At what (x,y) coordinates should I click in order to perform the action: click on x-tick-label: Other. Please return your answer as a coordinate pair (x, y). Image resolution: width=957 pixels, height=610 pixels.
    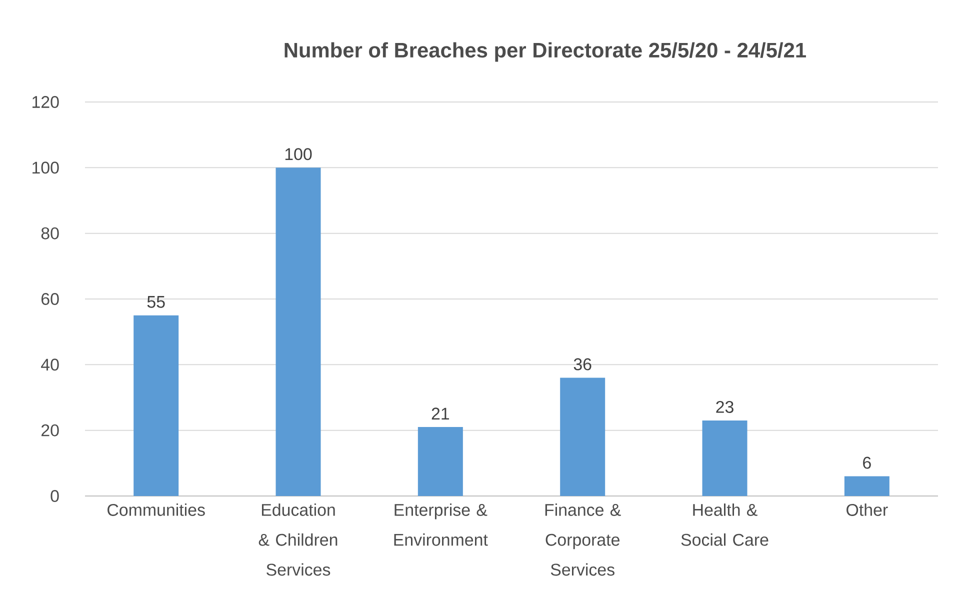
    Looking at the image, I should click on (867, 510).